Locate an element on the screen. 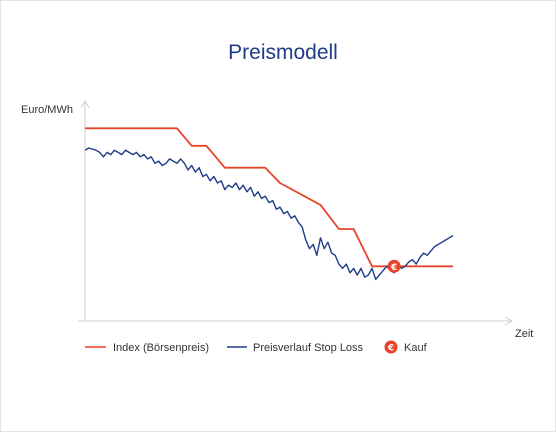 The width and height of the screenshot is (556, 433). x-axis-arrow-icon is located at coordinates (509, 321).